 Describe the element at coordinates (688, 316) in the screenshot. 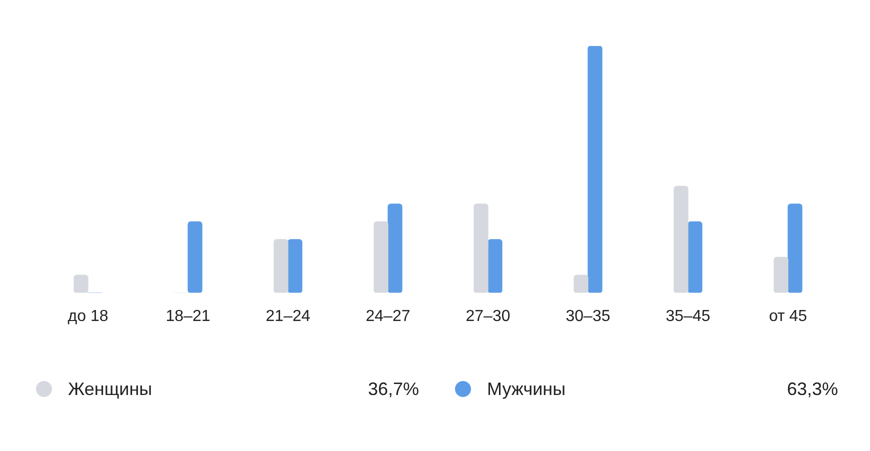

I see `x-tick-label: 35–45` at that location.